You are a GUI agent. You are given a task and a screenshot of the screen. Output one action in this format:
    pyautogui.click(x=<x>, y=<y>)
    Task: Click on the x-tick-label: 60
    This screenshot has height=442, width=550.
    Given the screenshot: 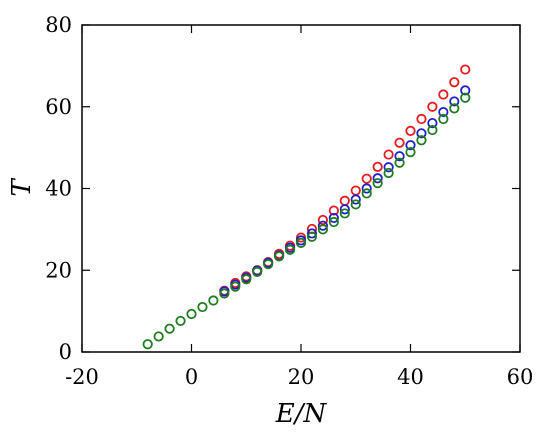 What is the action you would take?
    pyautogui.click(x=520, y=377)
    